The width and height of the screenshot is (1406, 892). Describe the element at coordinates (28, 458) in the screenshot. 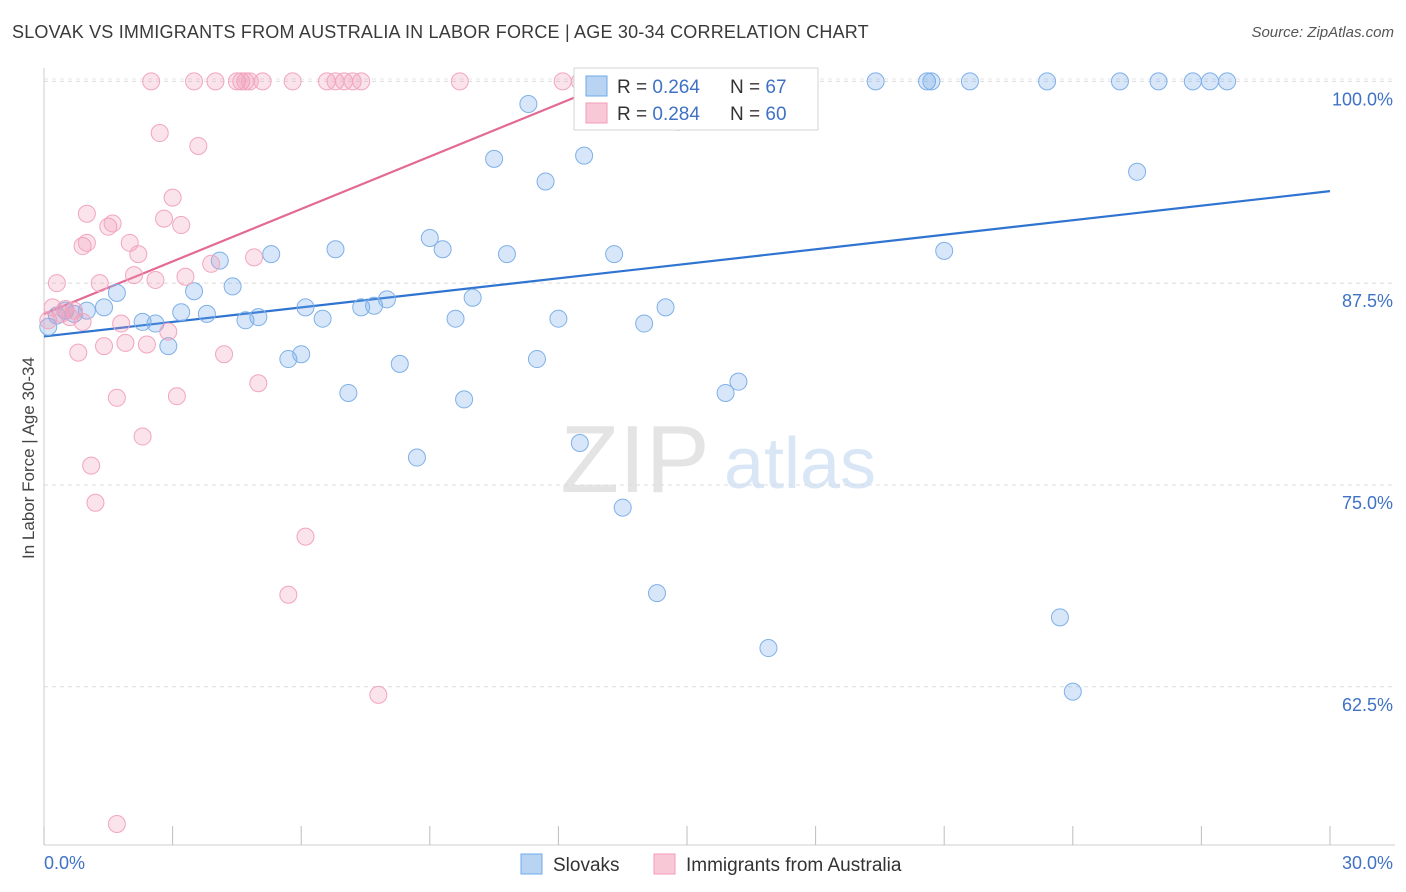

I see `y-axis-title: In Labor Force | Age 30-34` at that location.